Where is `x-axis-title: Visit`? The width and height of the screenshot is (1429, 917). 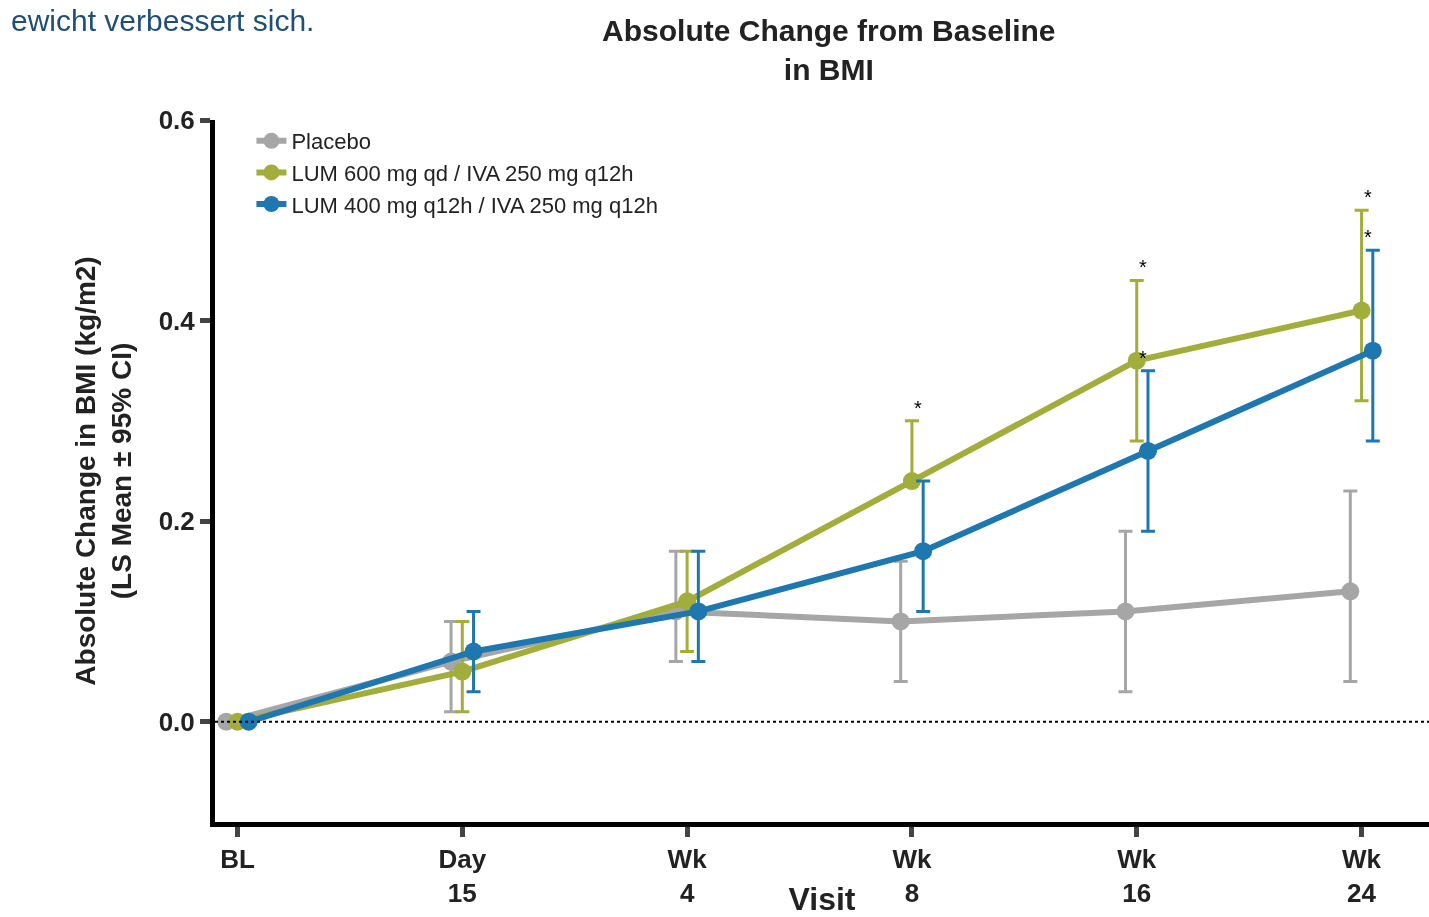
x-axis-title: Visit is located at coordinates (822, 899).